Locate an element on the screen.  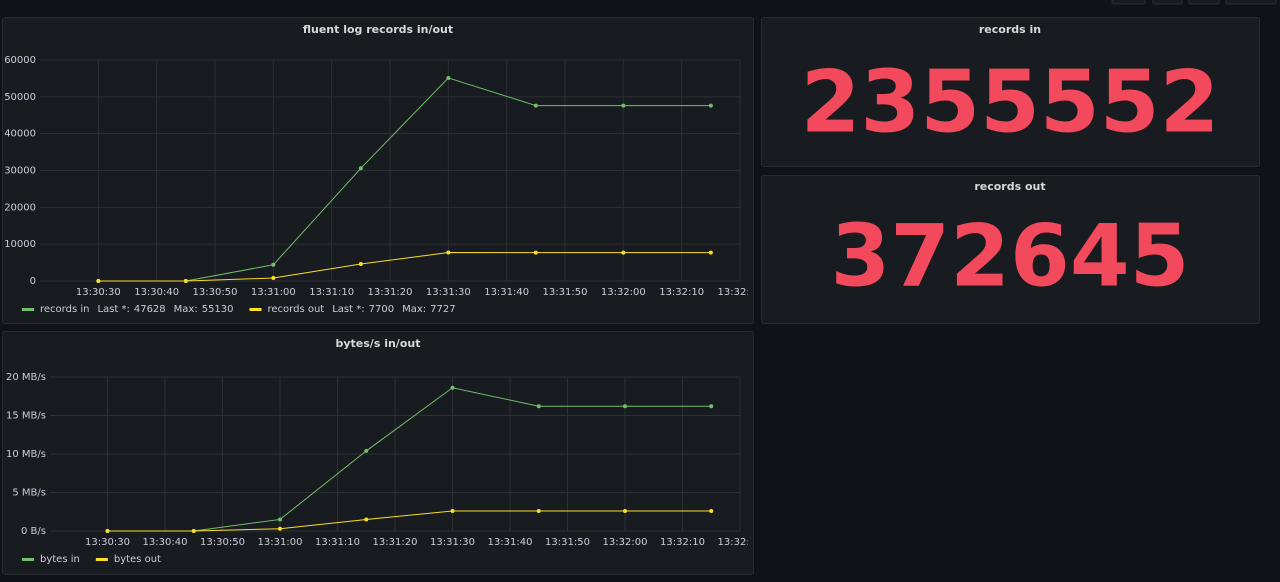
legend-stat-value: 55130 is located at coordinates (218, 309).